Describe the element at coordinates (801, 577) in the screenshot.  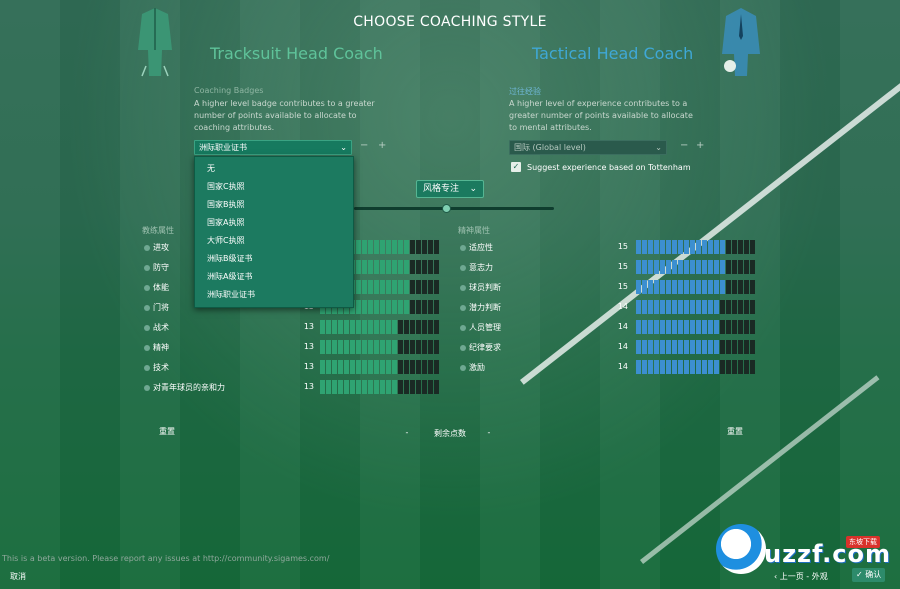
I see `previous-page-button: ‹ 上一页 - 外观` at that location.